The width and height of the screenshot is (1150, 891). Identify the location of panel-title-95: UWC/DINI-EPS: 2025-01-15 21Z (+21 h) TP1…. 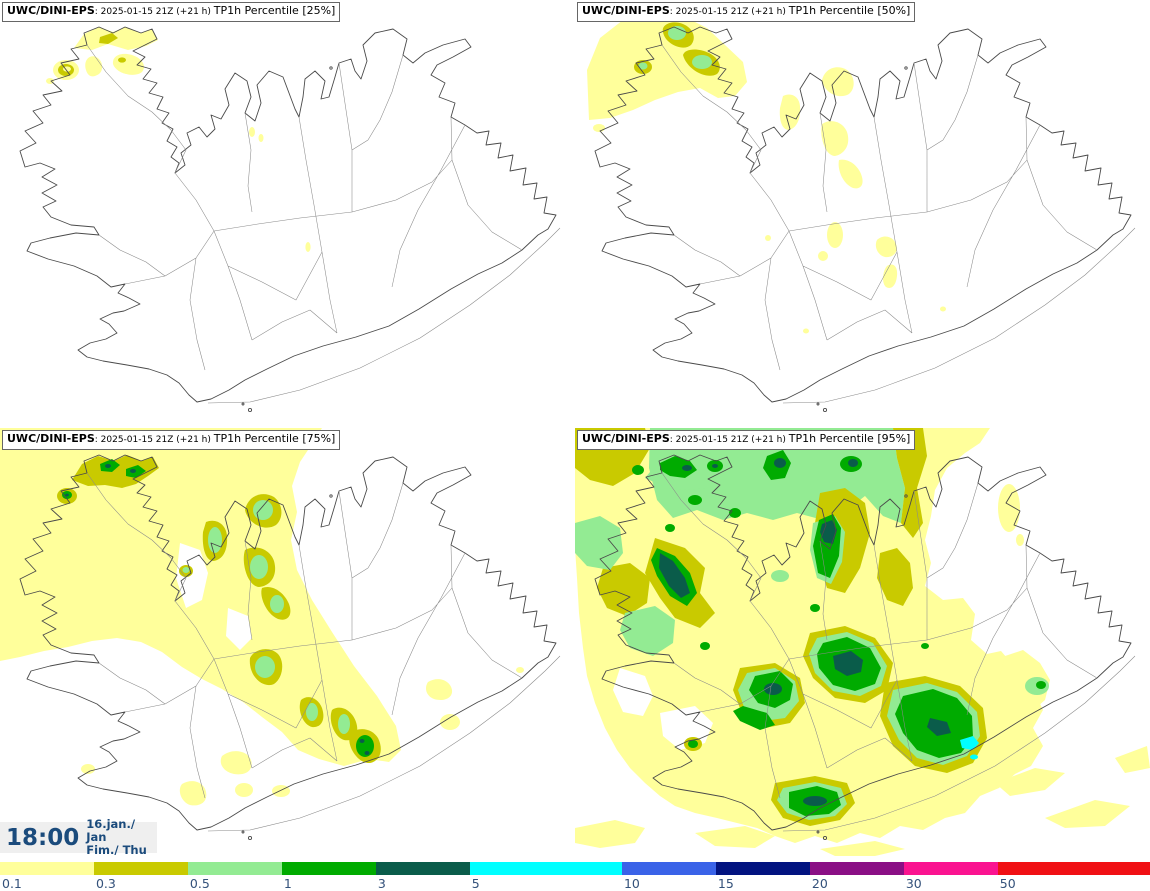
(746, 440).